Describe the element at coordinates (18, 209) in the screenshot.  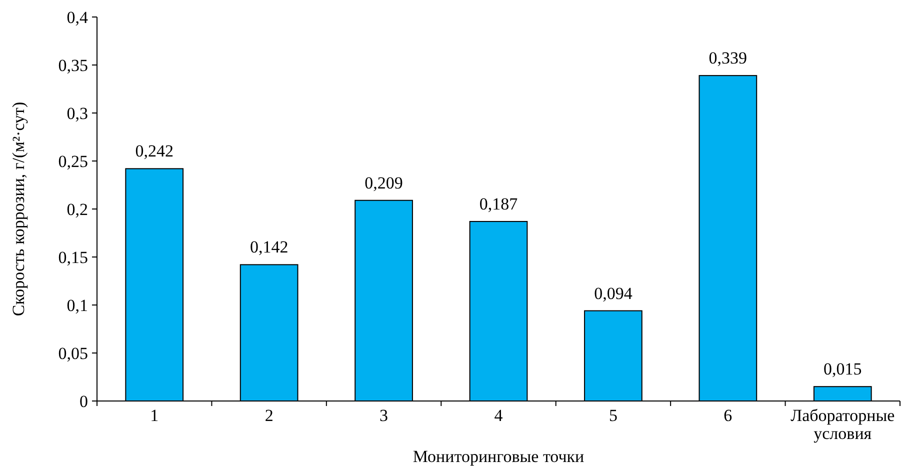
I see `y-axis-title: Скорость коррозии, г/(м²·сут)` at that location.